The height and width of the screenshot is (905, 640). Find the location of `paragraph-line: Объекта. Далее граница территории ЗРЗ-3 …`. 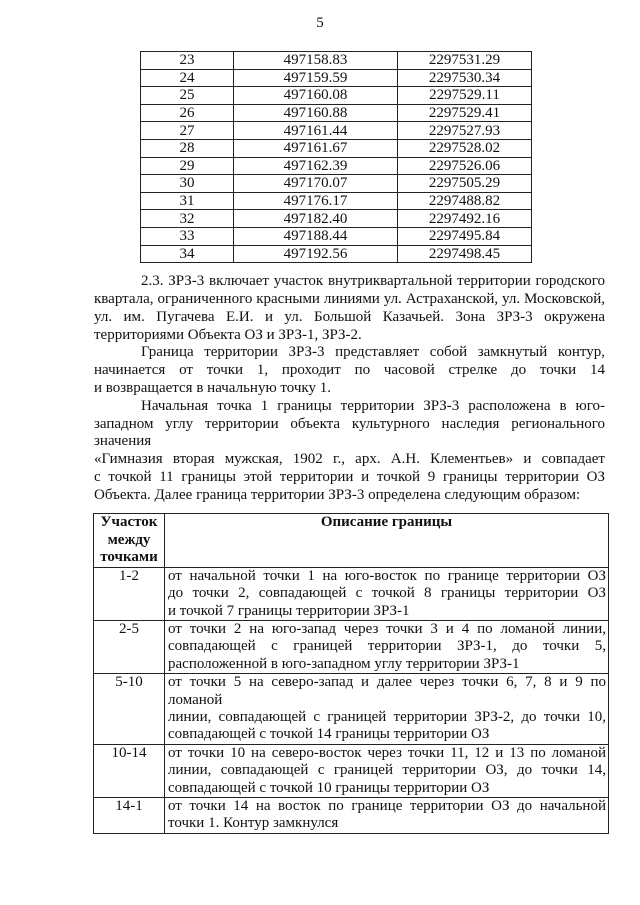

paragraph-line: Объекта. Далее граница территории ЗРЗ-3 … is located at coordinates (337, 494).